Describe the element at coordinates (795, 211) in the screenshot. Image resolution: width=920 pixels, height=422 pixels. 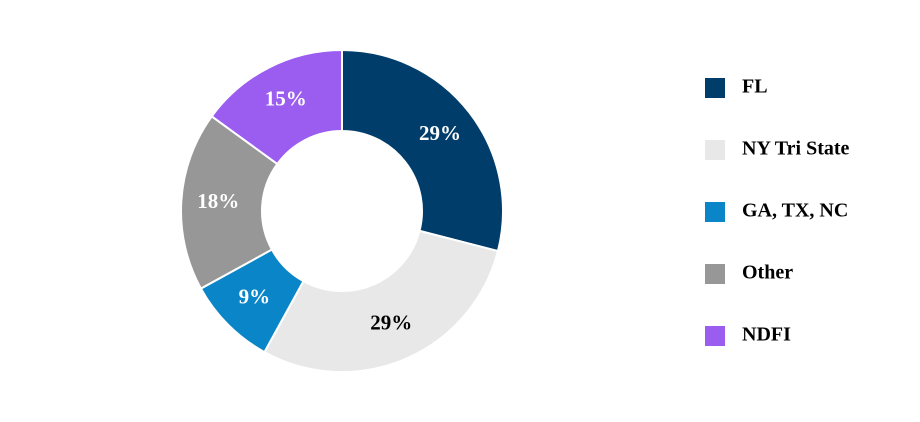
I see `legend-label: GA, TX, NC` at that location.